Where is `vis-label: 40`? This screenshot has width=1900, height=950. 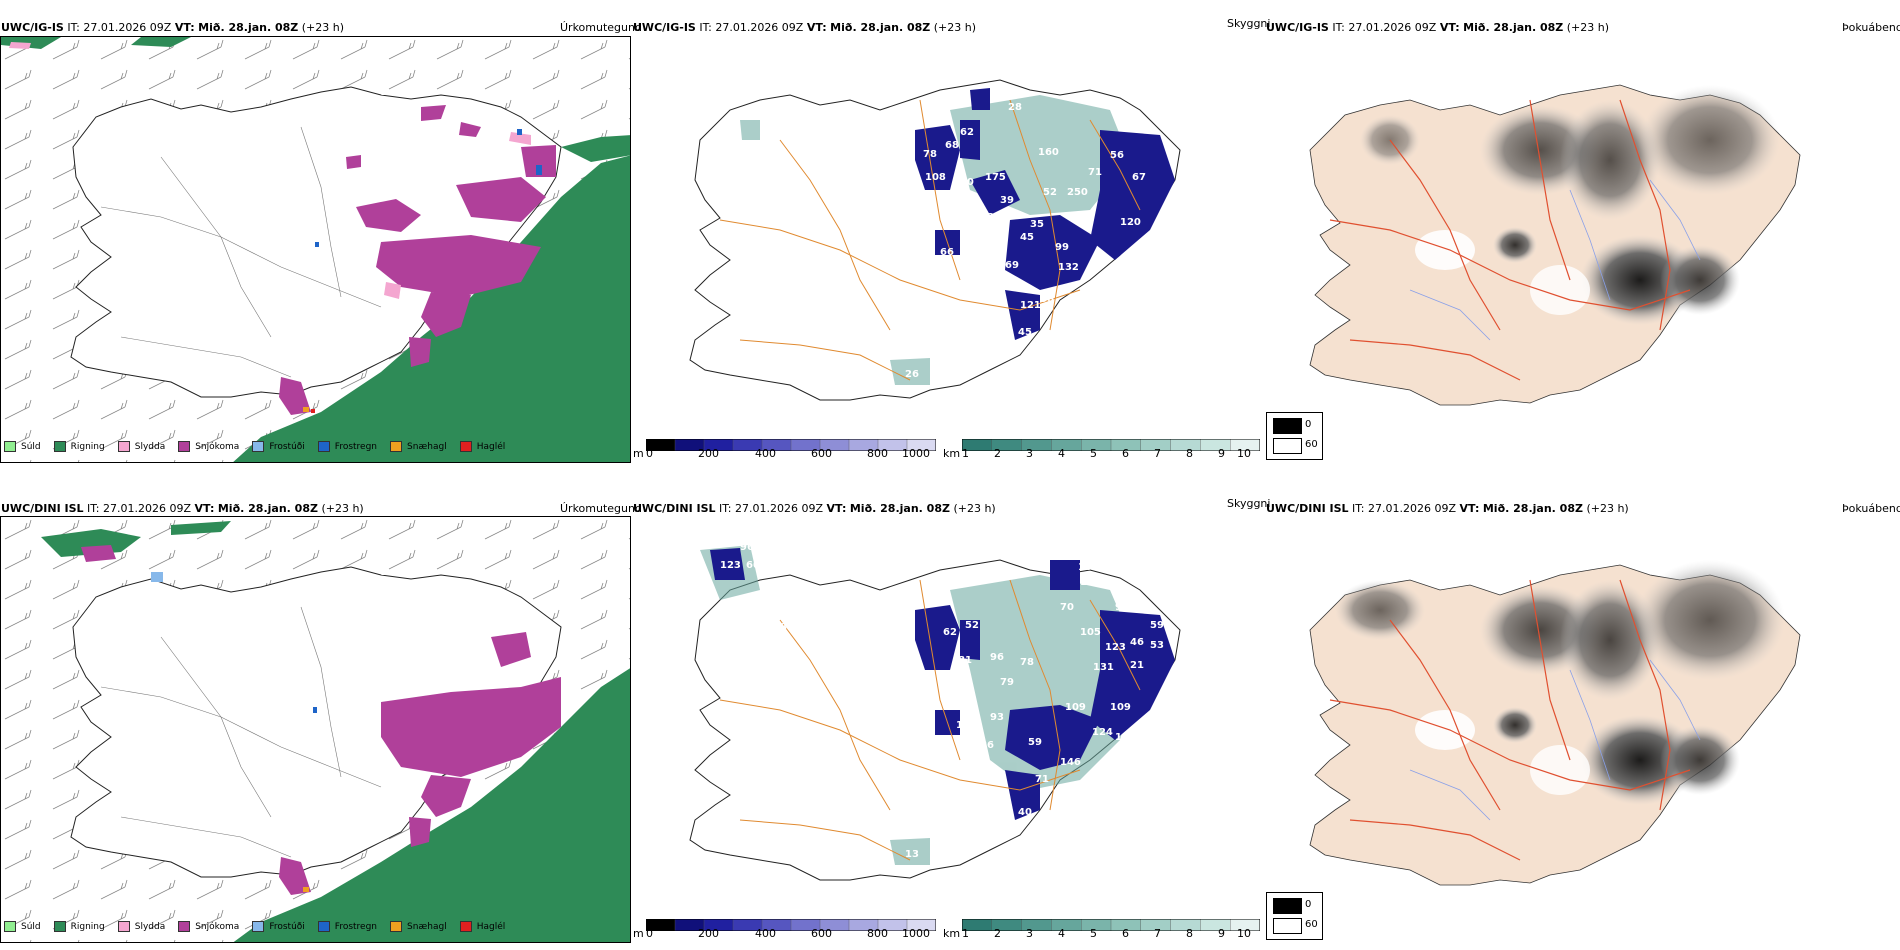
vis-label: 40 is located at coordinates (1025, 812).